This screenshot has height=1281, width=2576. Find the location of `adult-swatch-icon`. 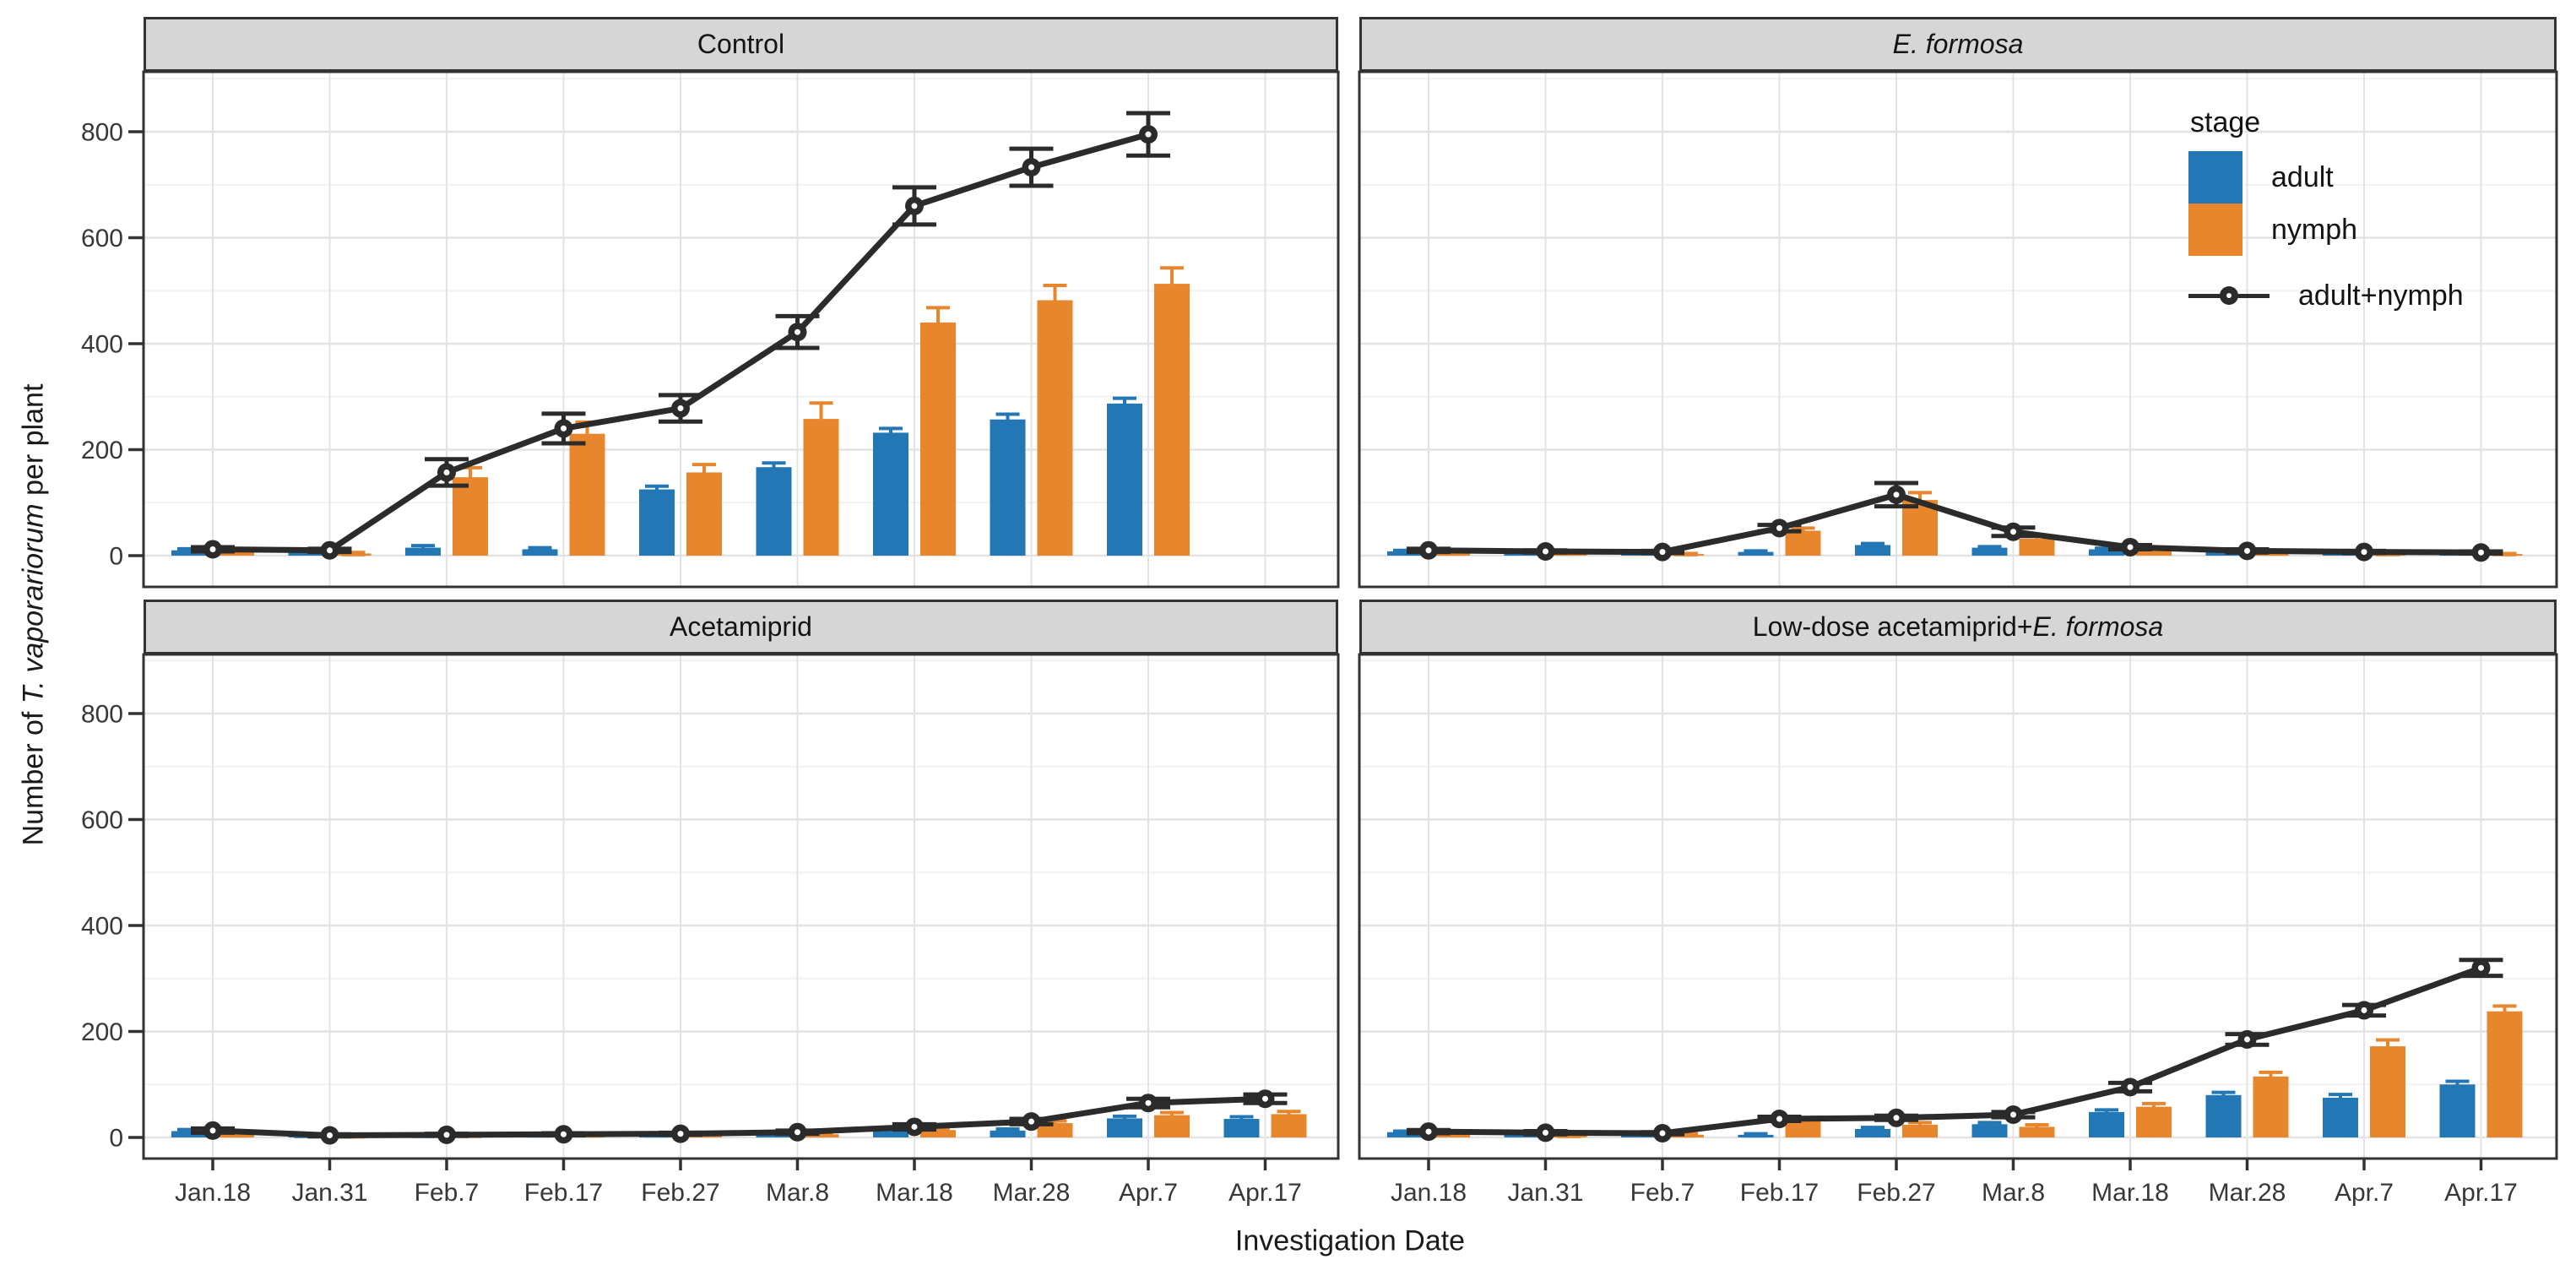

adult-swatch-icon is located at coordinates (2215, 177).